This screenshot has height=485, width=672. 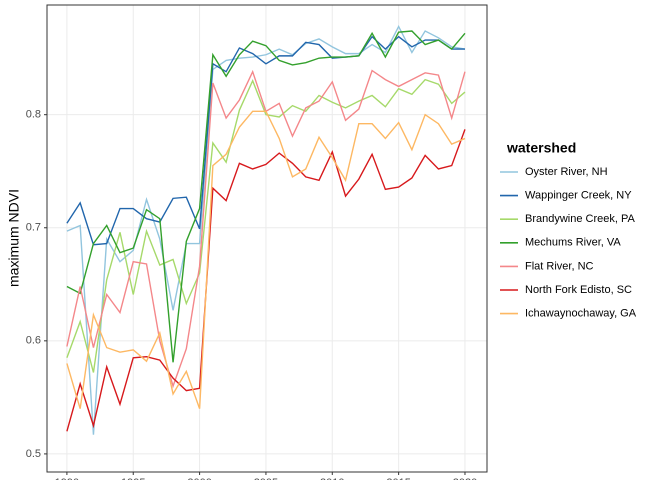 What do you see at coordinates (33, 341) in the screenshot?
I see `y-tick-label: 0.6` at bounding box center [33, 341].